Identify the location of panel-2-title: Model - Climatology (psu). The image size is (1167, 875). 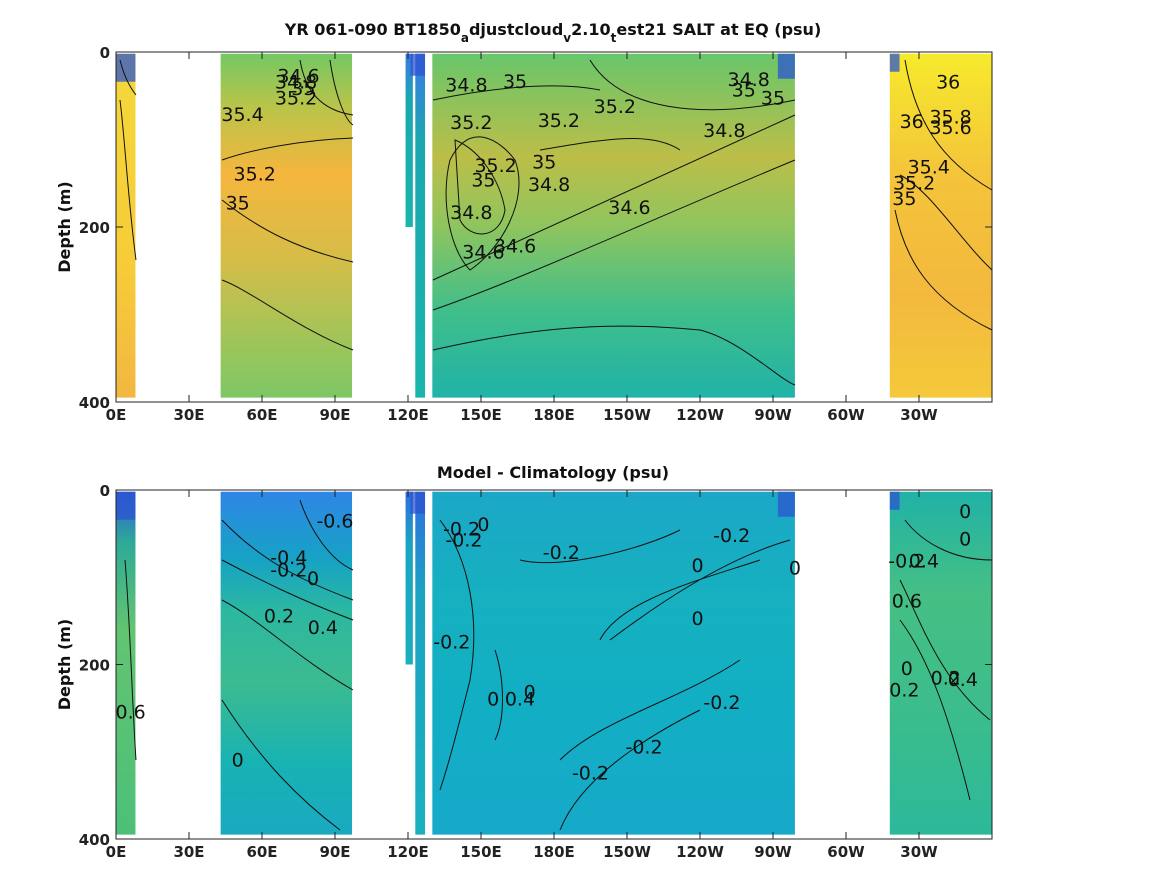
(553, 472).